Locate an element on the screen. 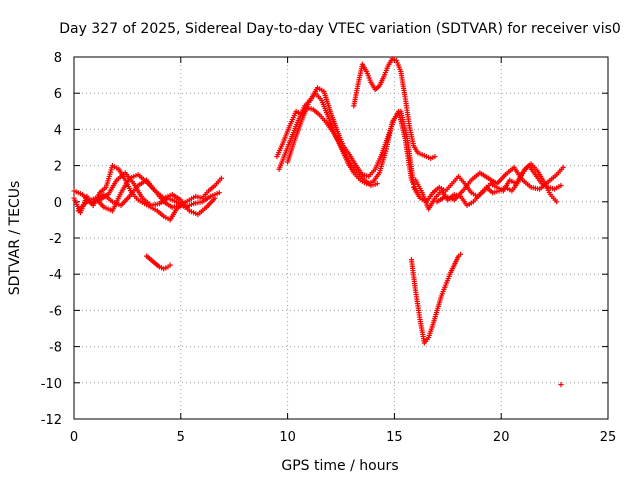 The image size is (640, 480). y-tick-label: 4 is located at coordinates (58, 130).